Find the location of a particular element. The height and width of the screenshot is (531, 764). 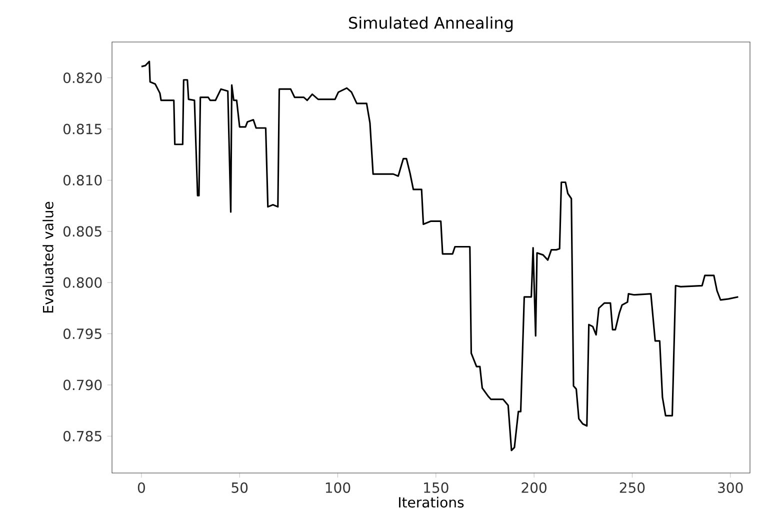

y-tick-label: 0.815 is located at coordinates (82, 129).